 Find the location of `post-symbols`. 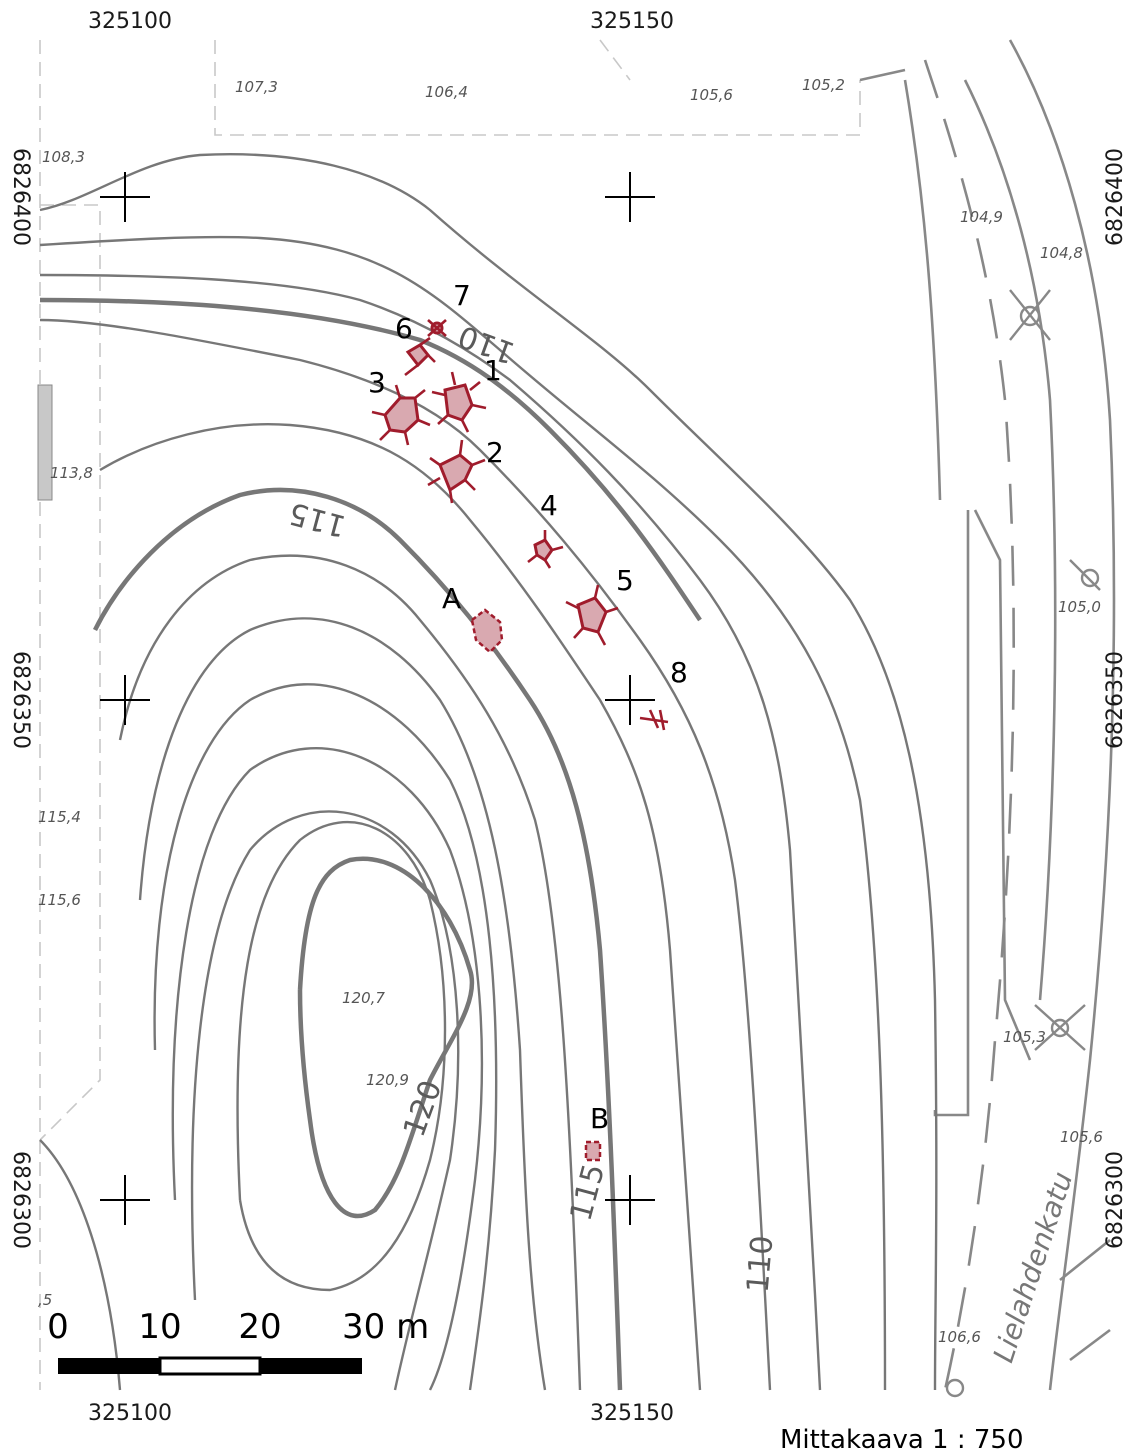

post-symbols is located at coordinates (1023, 843).